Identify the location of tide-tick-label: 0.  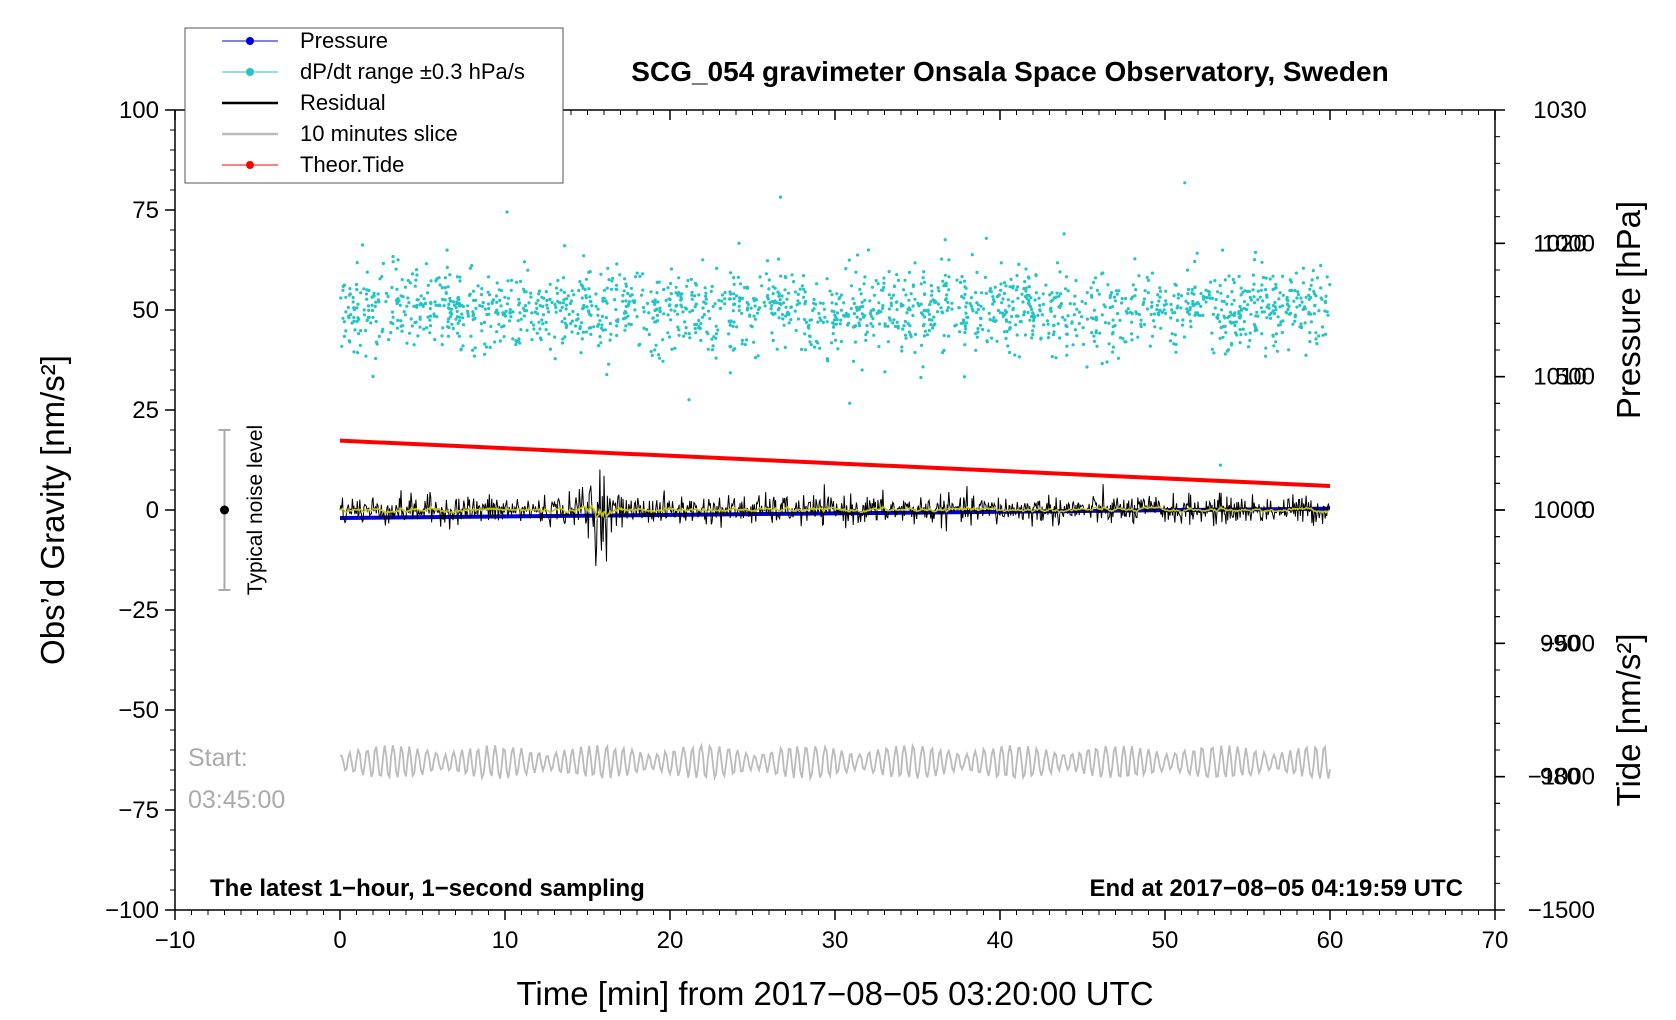
(1588, 510).